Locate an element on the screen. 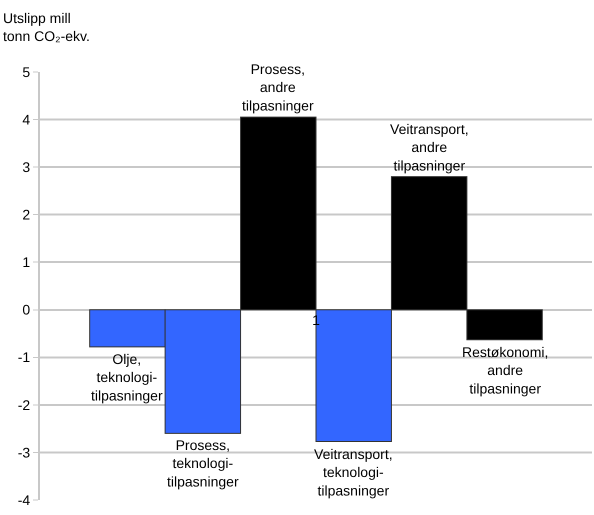  series-label: Prosess, teknologi-tilpasninger is located at coordinates (203, 463).